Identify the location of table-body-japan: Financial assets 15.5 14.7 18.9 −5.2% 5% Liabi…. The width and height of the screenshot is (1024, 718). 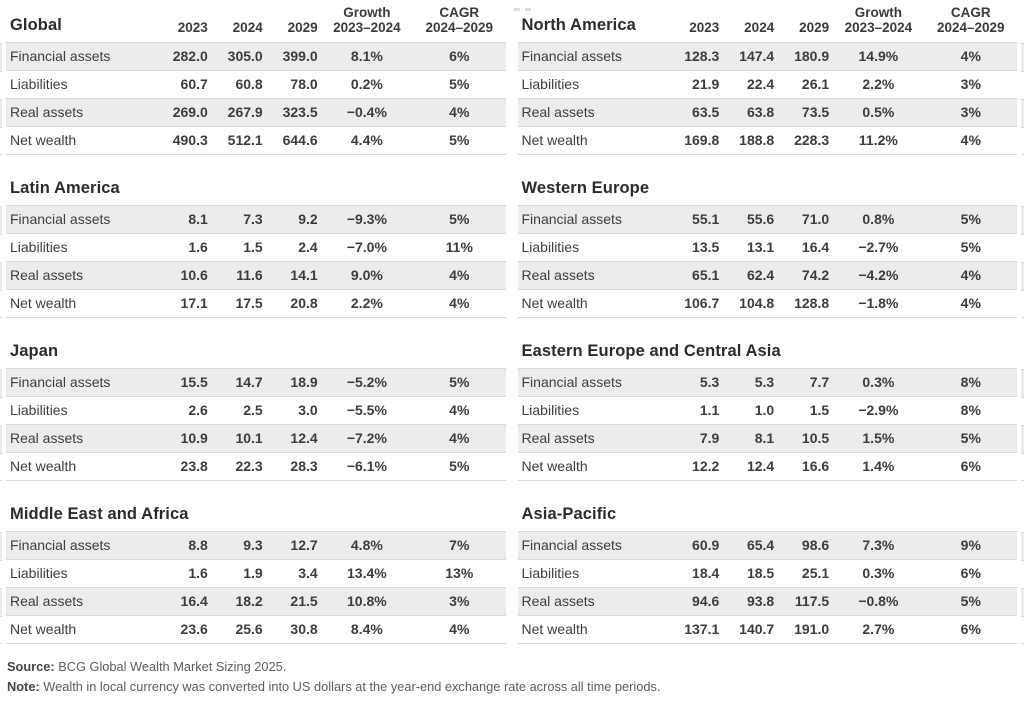
(256, 424).